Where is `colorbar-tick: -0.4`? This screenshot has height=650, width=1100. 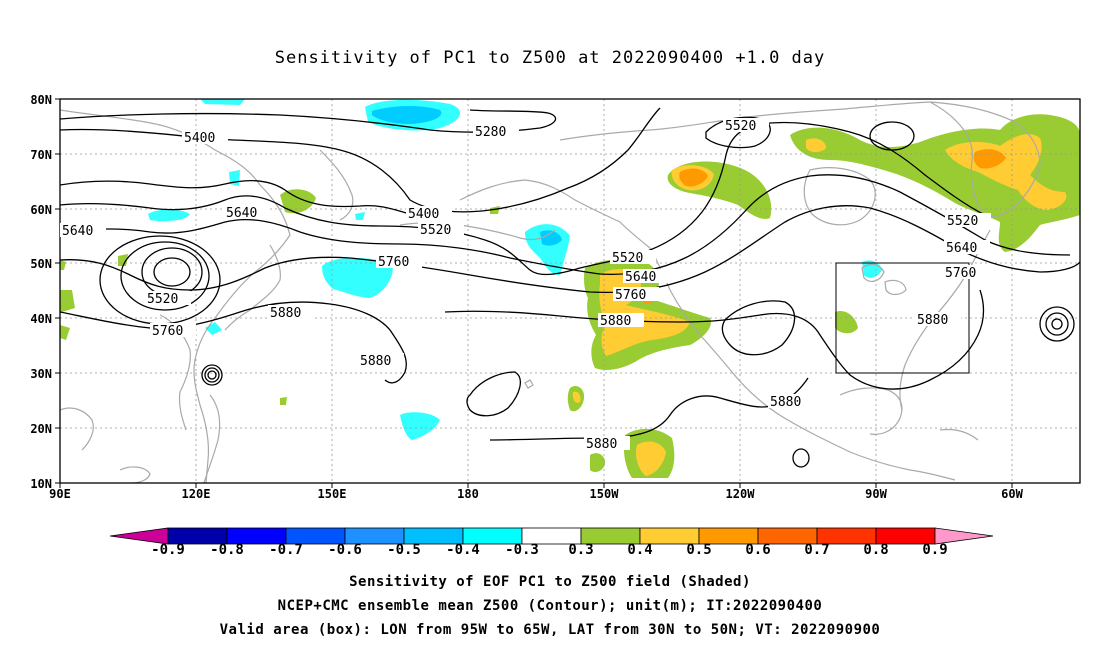
colorbar-tick: -0.4 is located at coordinates (463, 550).